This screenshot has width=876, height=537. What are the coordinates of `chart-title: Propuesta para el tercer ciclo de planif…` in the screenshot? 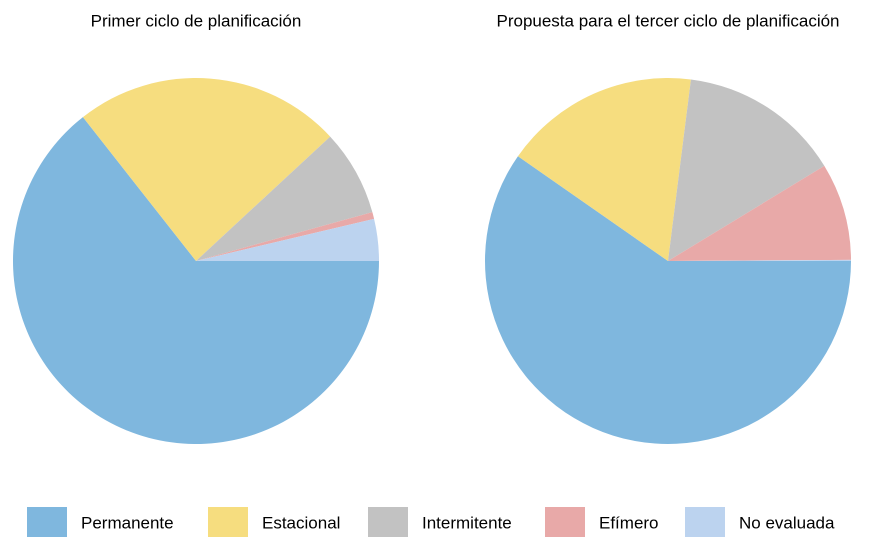 It's located at (667, 20).